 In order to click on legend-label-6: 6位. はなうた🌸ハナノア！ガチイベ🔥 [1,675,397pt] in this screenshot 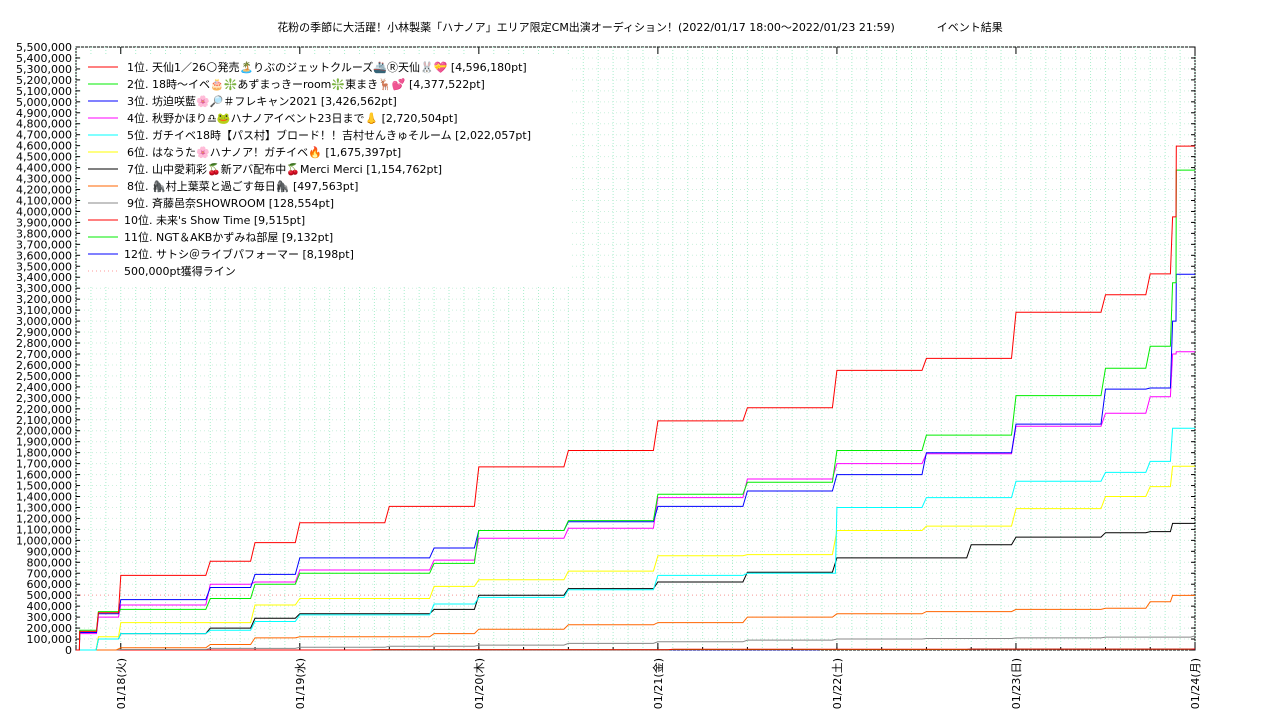, I will do `click(264, 152)`.